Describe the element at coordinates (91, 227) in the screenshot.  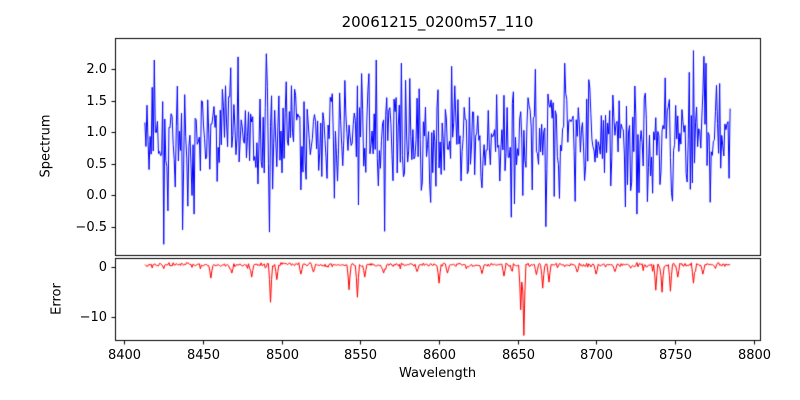
I see `y-tick-label: −0.5` at that location.